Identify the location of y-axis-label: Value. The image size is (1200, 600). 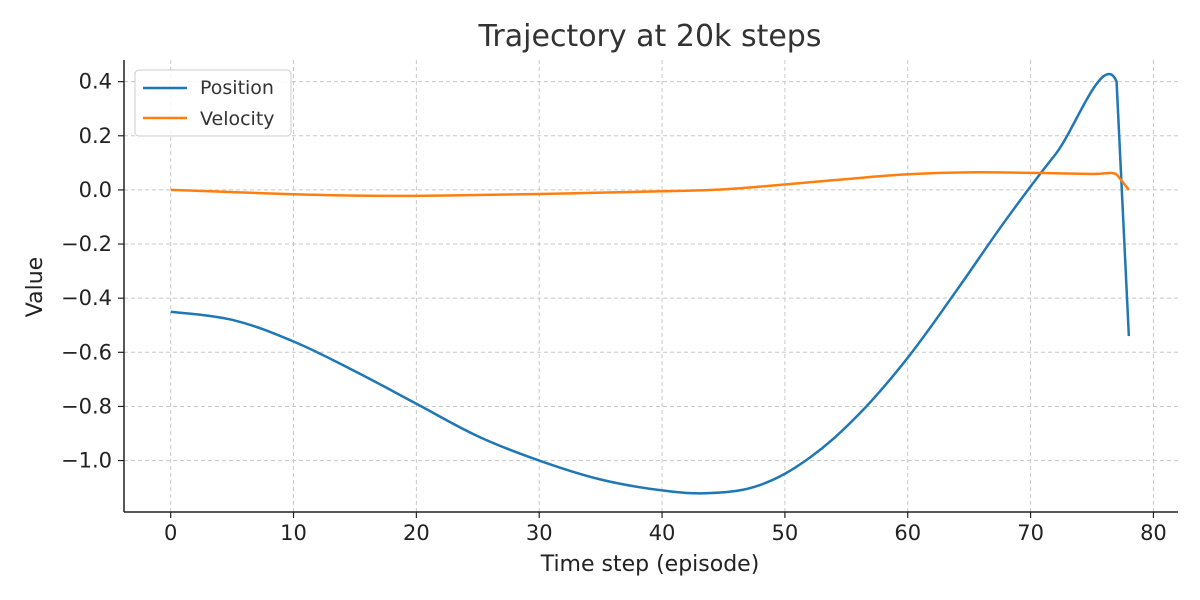
(35, 287).